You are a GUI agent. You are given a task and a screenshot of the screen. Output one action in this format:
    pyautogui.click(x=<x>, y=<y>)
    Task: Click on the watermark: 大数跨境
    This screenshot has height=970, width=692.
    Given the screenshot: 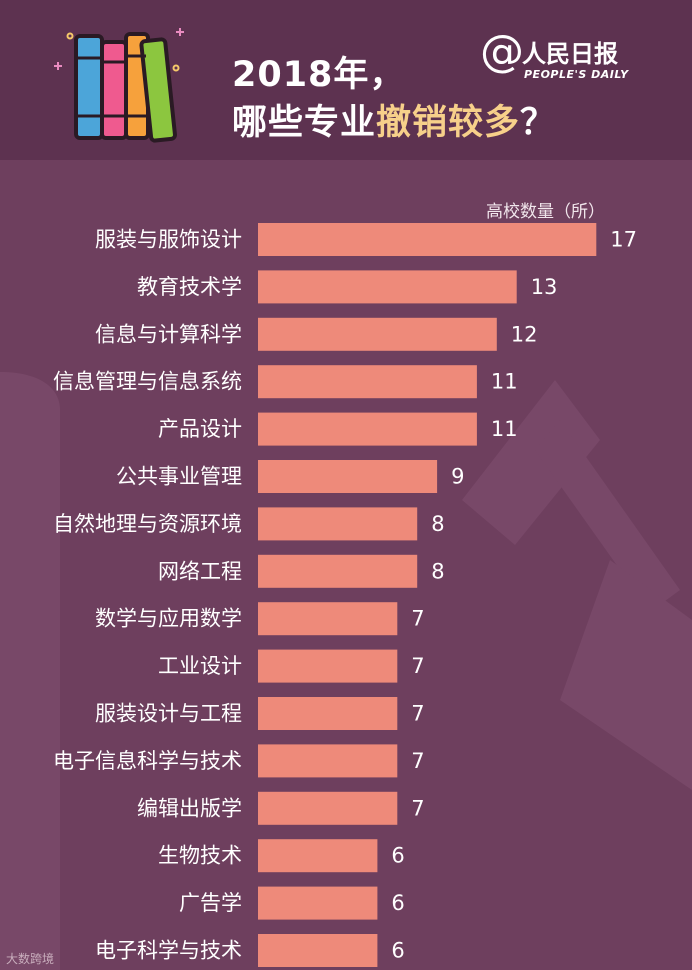 What is the action you would take?
    pyautogui.click(x=30, y=959)
    